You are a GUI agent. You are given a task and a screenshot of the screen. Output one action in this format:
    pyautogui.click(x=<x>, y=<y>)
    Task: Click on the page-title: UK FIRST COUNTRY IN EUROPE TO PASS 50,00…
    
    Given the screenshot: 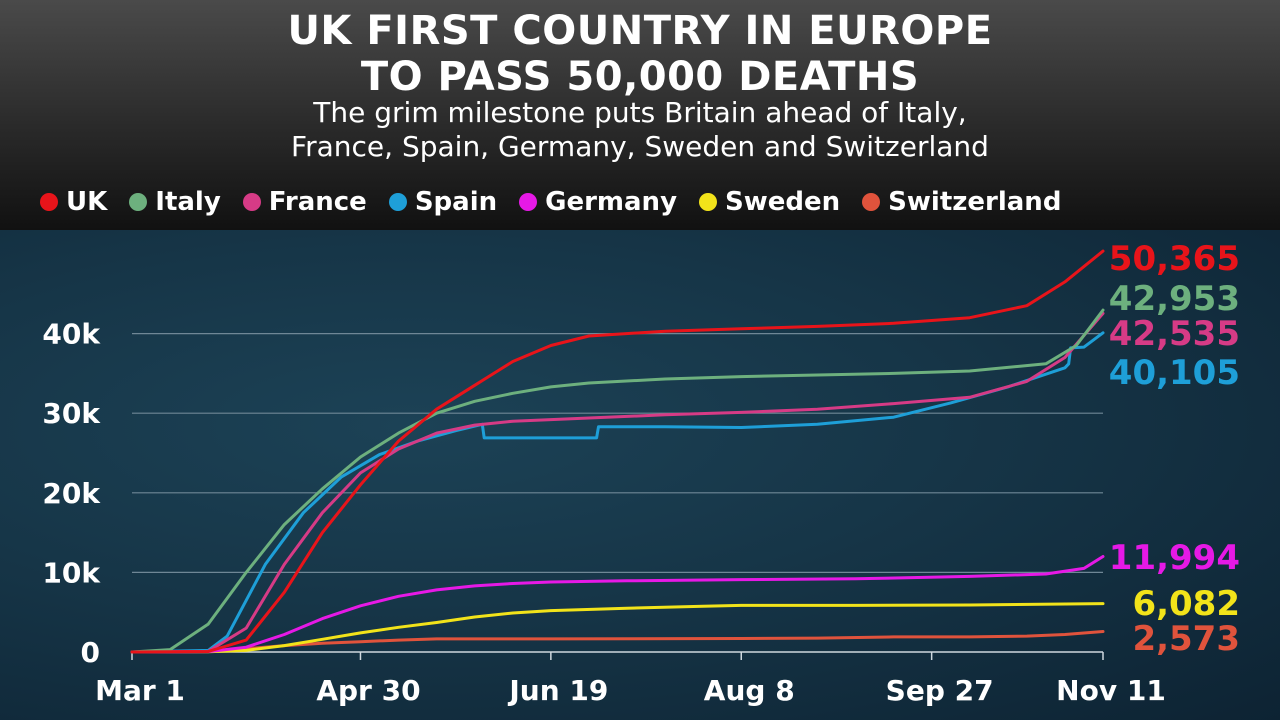 What is the action you would take?
    pyautogui.click(x=640, y=54)
    